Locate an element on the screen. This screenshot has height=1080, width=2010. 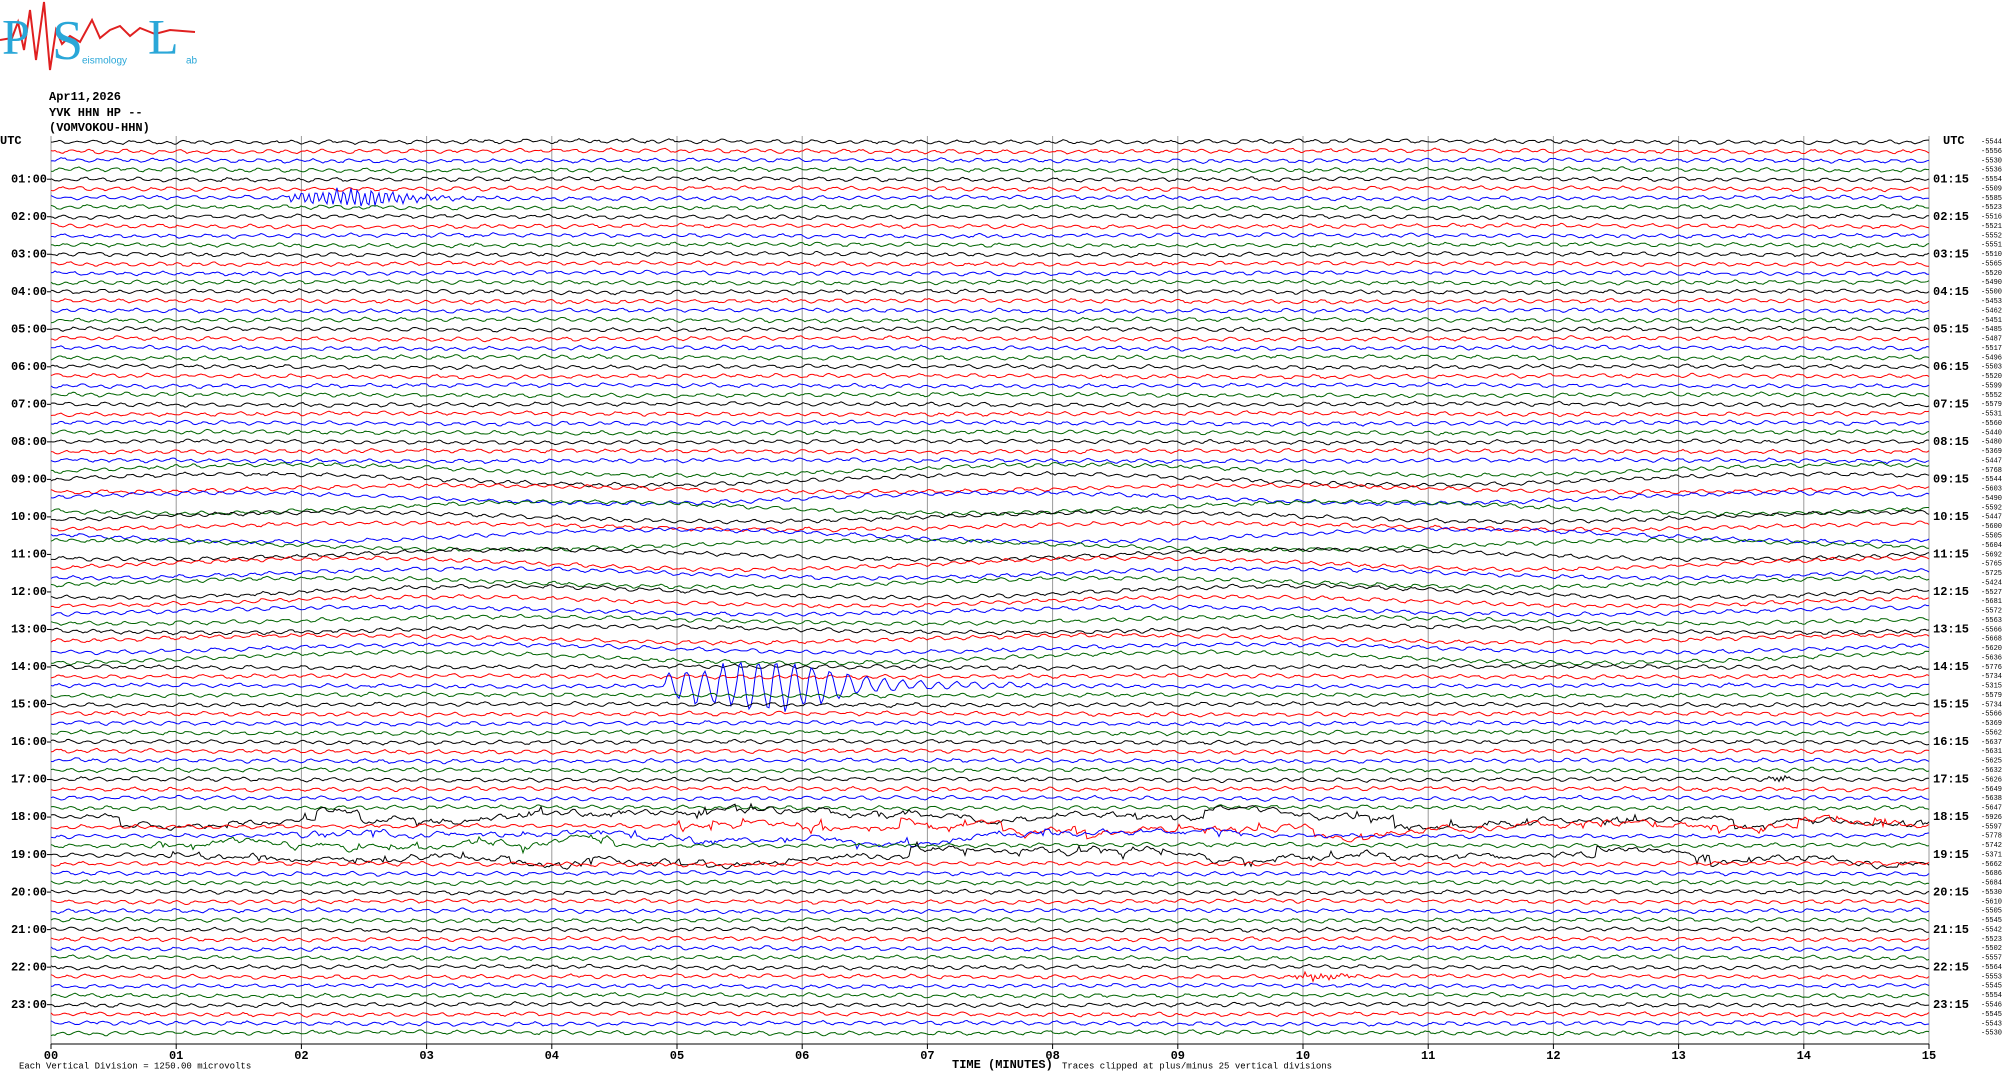
hour-label: 09:00 is located at coordinates (29, 480).